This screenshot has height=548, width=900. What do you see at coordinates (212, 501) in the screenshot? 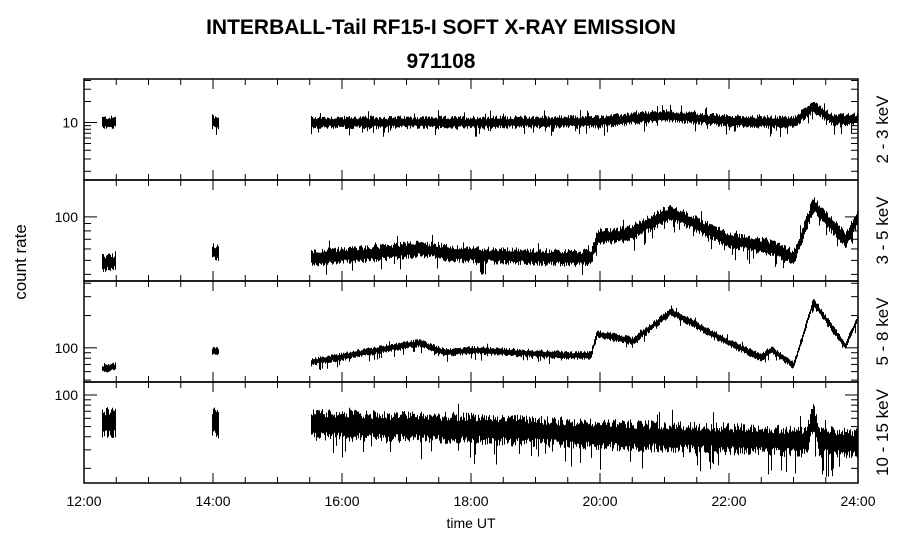
I see `x-tick-label: 14:00` at bounding box center [212, 501].